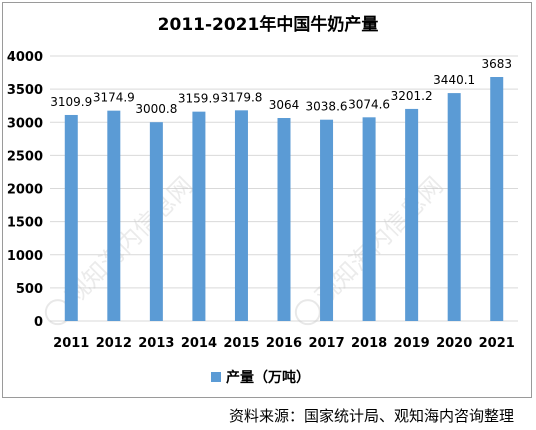  Describe the element at coordinates (129, 240) in the screenshot. I see `svg-text: 观知海内信息网` at that location.